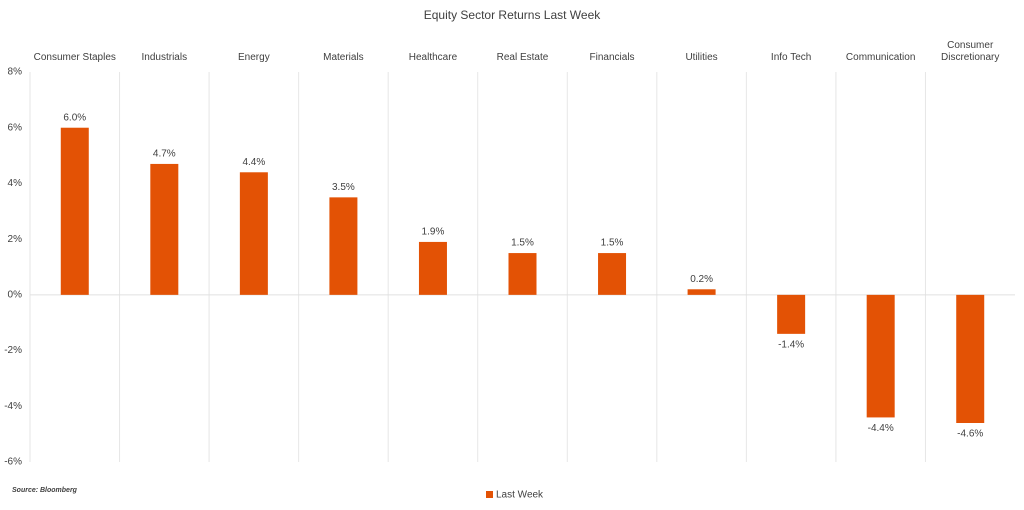 The height and width of the screenshot is (510, 1024). I want to click on category-label: Consumer Discretionary, so click(970, 51).